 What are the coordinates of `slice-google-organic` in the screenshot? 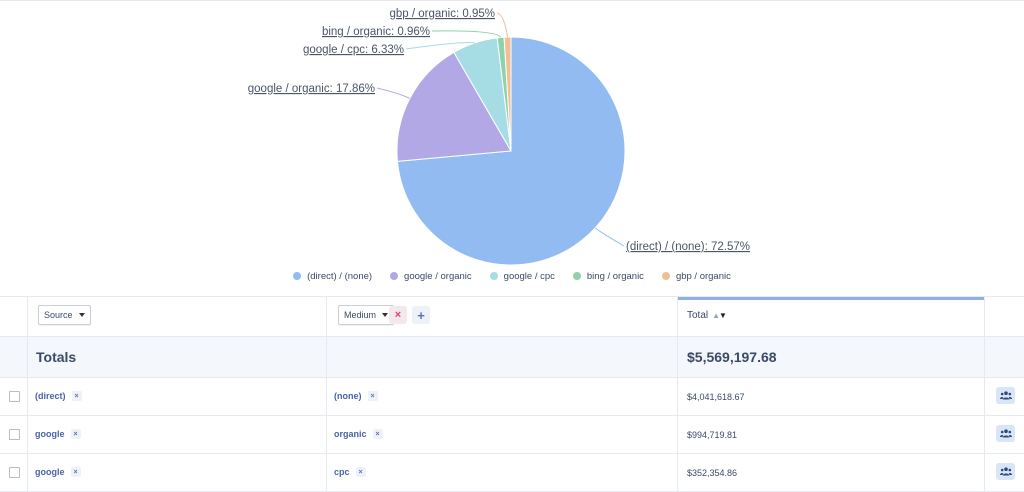 It's located at (454, 106).